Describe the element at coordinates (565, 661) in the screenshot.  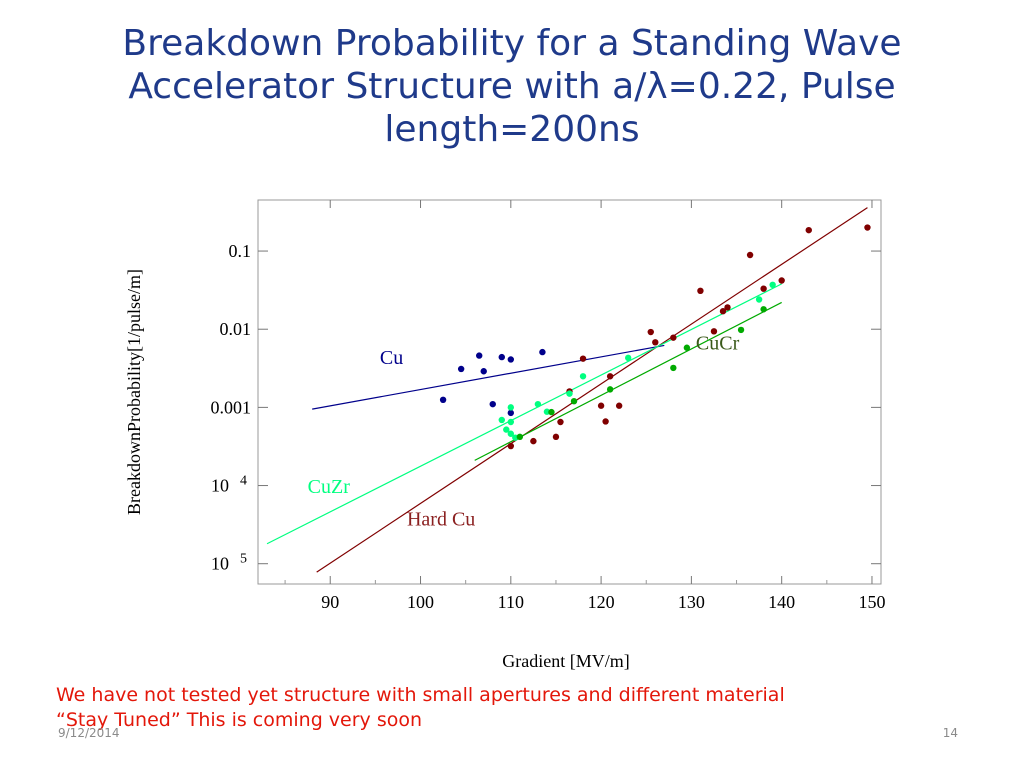
I see `x-axis-title: Gradient [MV/m]` at that location.